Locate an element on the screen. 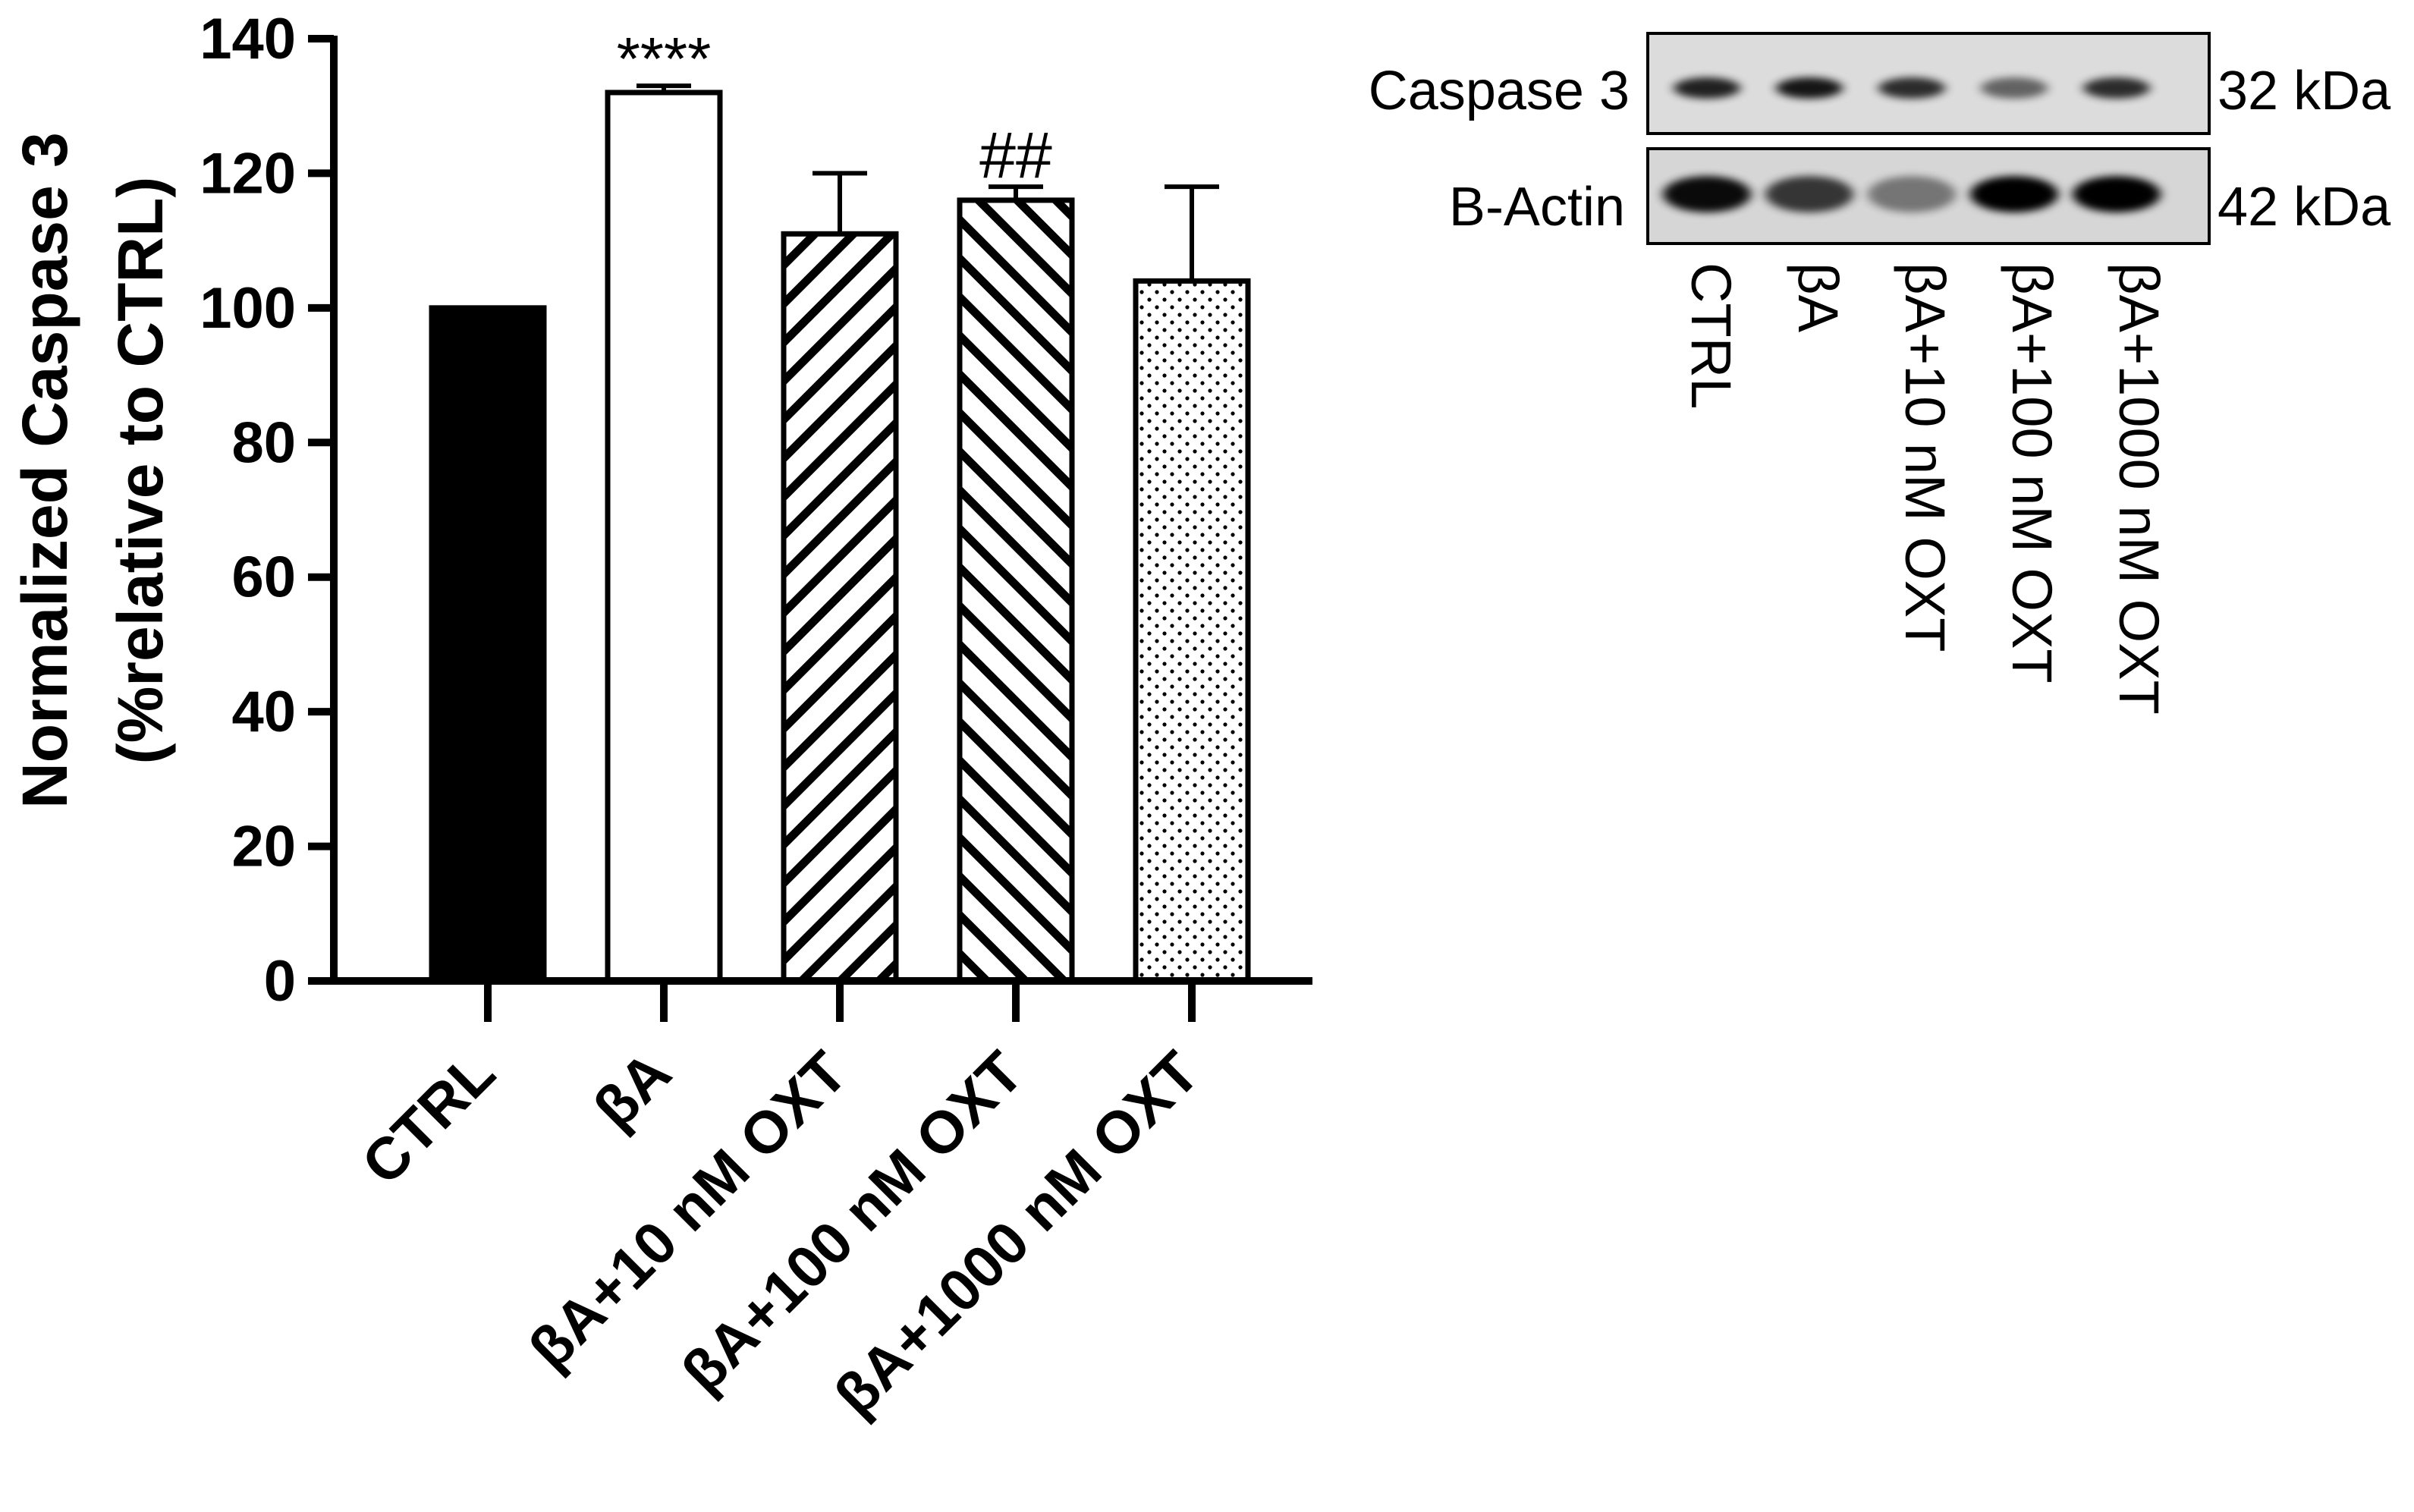  y-tick-label: 20 is located at coordinates (263, 847).